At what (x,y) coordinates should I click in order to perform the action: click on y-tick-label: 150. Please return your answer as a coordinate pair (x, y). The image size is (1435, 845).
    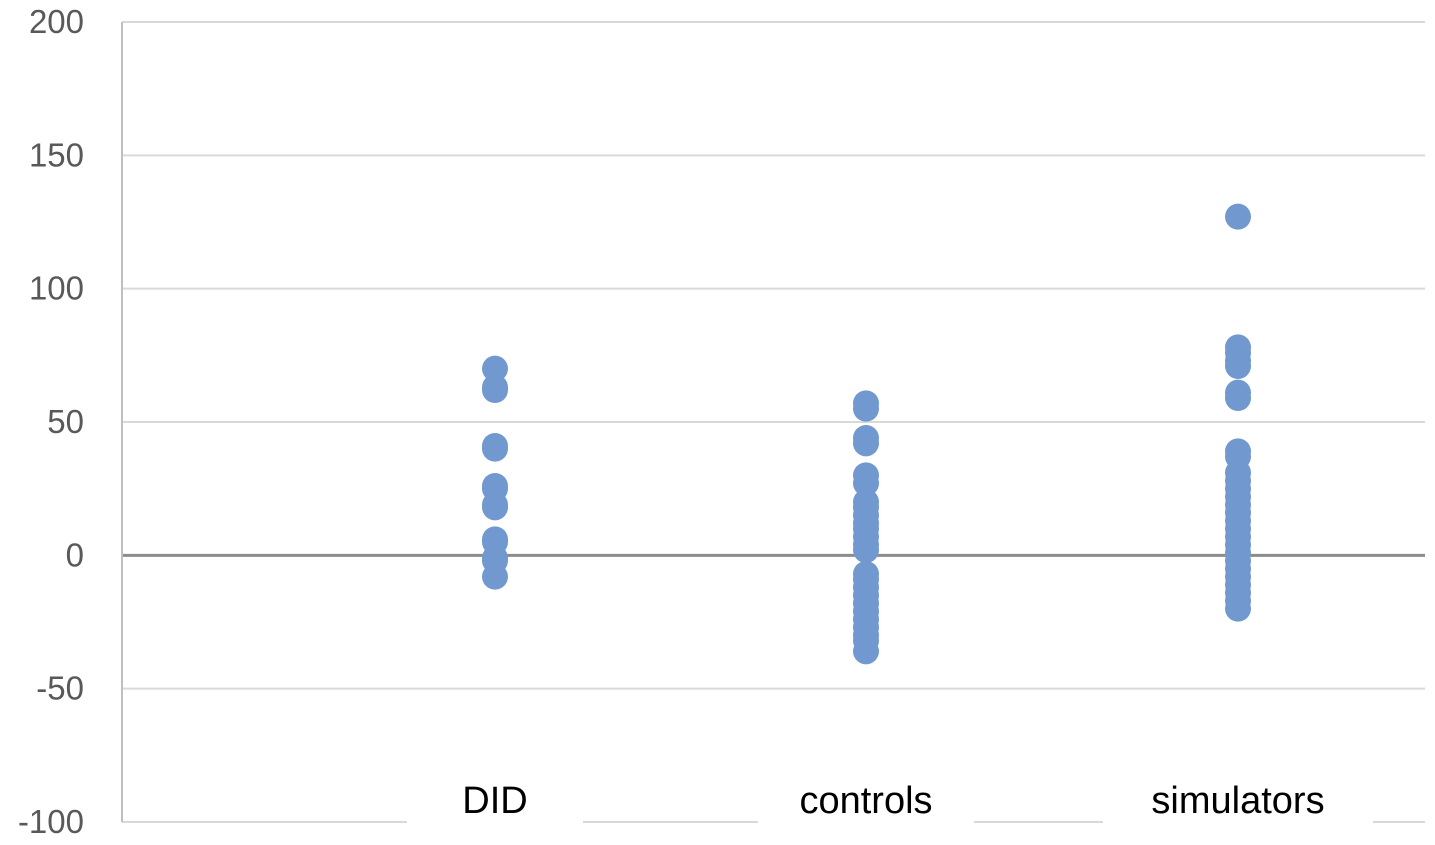
    Looking at the image, I should click on (56, 154).